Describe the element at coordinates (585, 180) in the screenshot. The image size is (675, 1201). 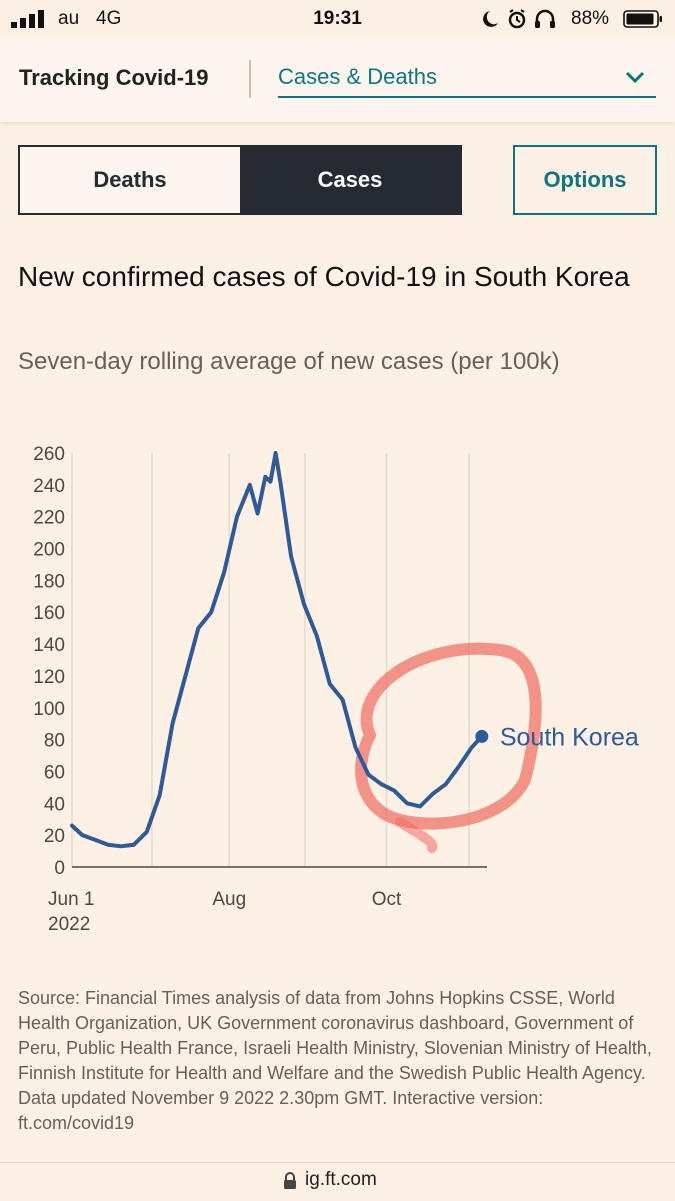
I see `options-button: Options` at that location.